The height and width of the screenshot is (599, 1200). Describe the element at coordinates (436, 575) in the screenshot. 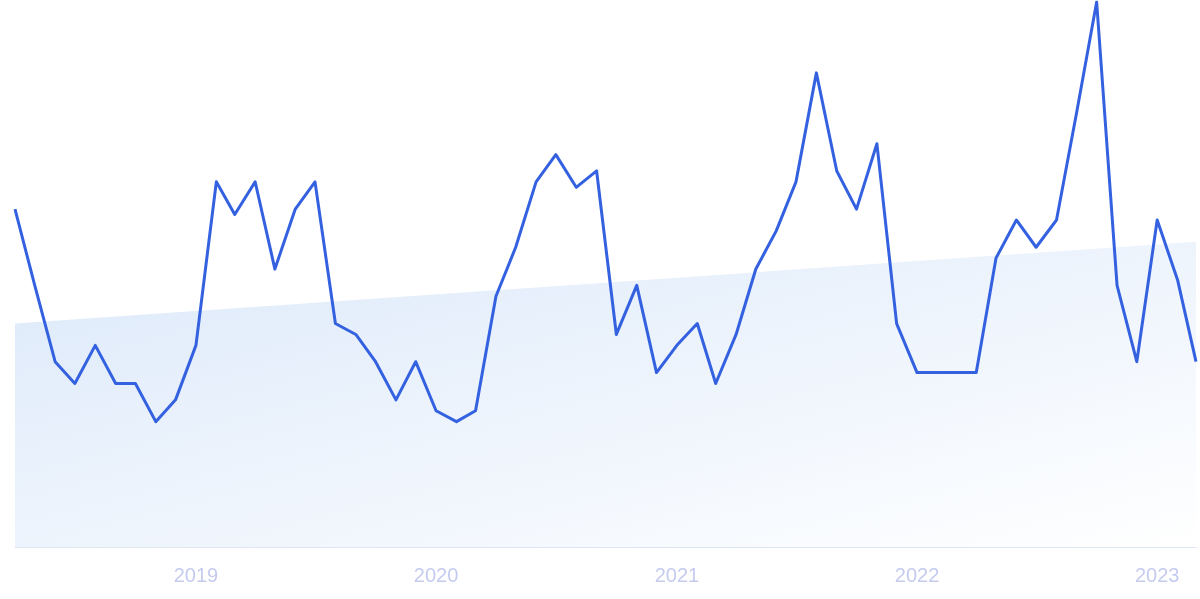

I see `x-tick-label: 2020` at that location.